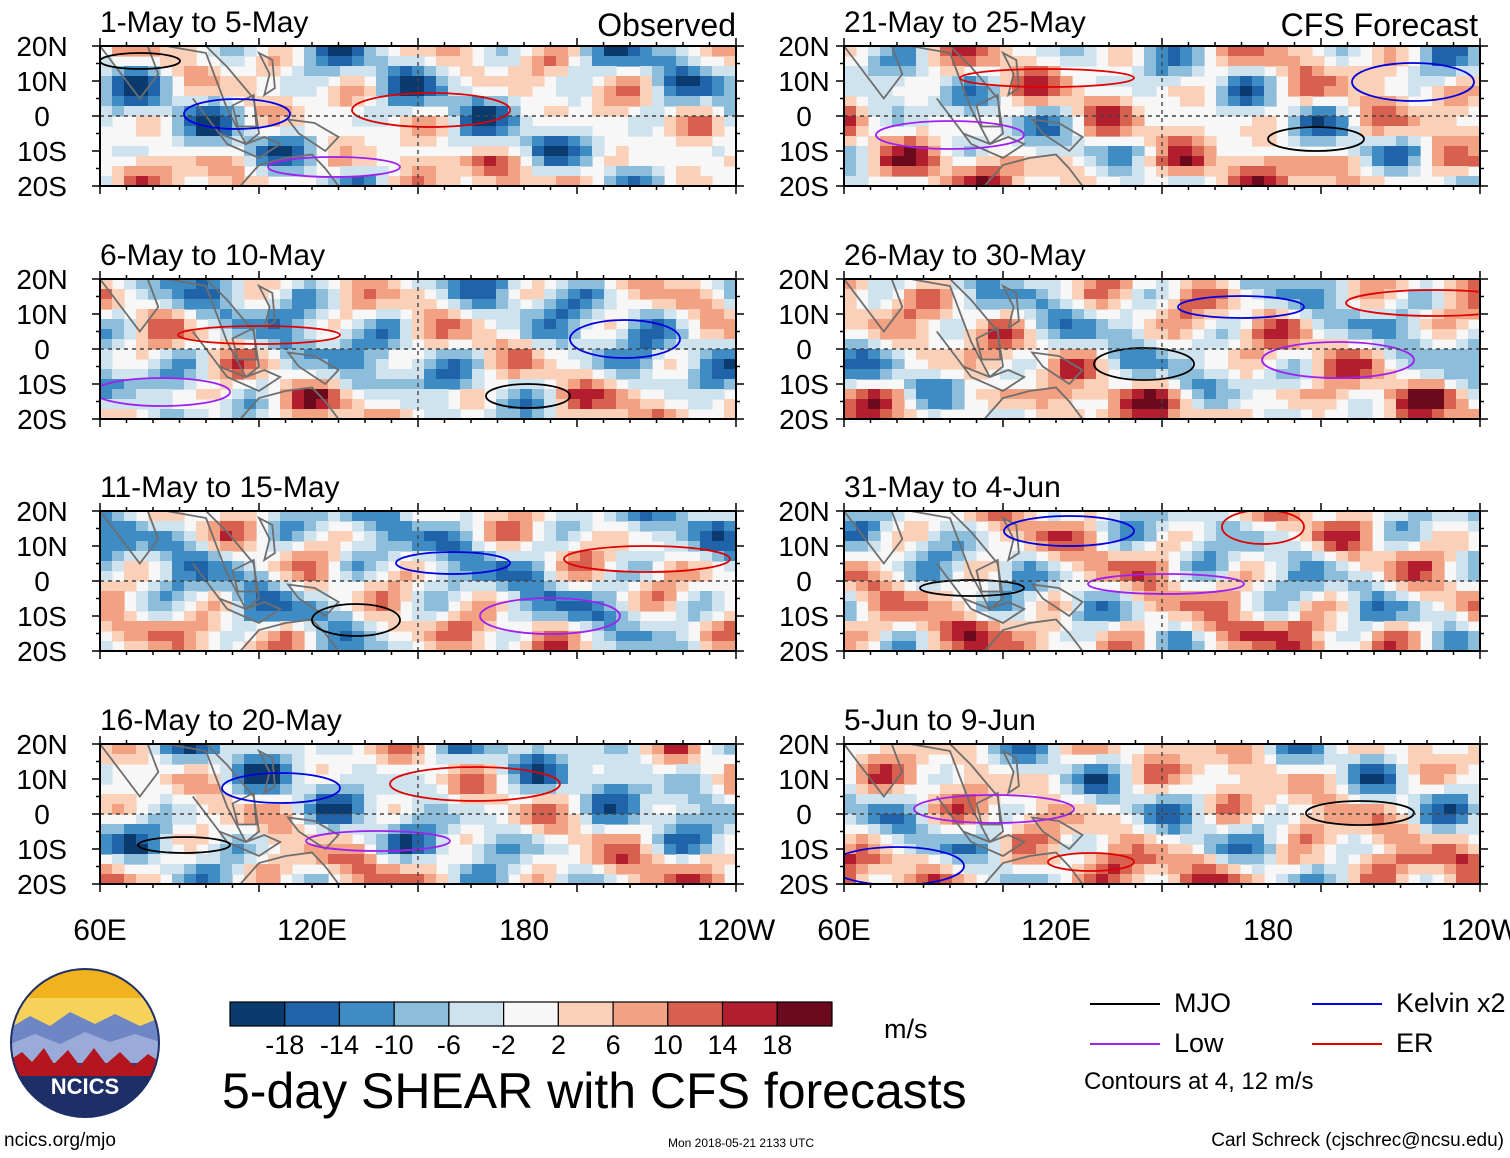 The image size is (1510, 1158). What do you see at coordinates (625, 339) in the screenshot?
I see `contour-kelvin` at bounding box center [625, 339].